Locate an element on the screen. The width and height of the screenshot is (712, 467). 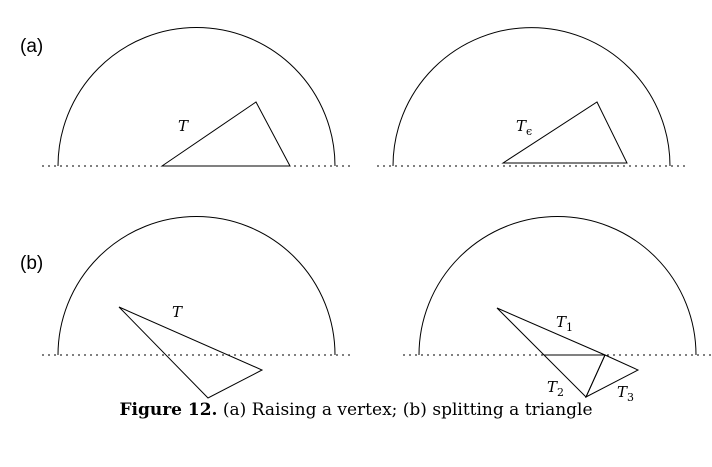
panel-a-right: Tϵ is located at coordinates (531, 97).